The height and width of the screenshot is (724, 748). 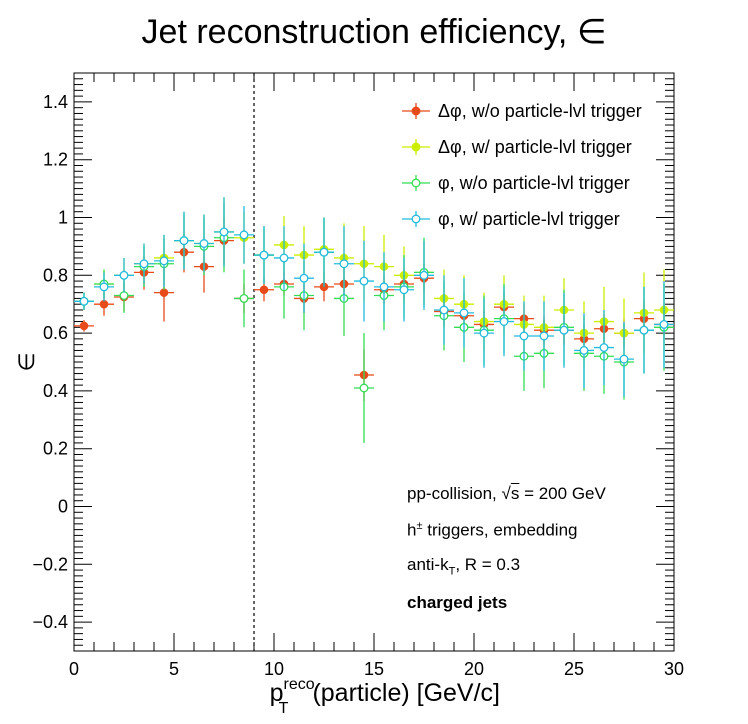 What do you see at coordinates (50, 564) in the screenshot?
I see `y-tick-label: −0.2` at bounding box center [50, 564].